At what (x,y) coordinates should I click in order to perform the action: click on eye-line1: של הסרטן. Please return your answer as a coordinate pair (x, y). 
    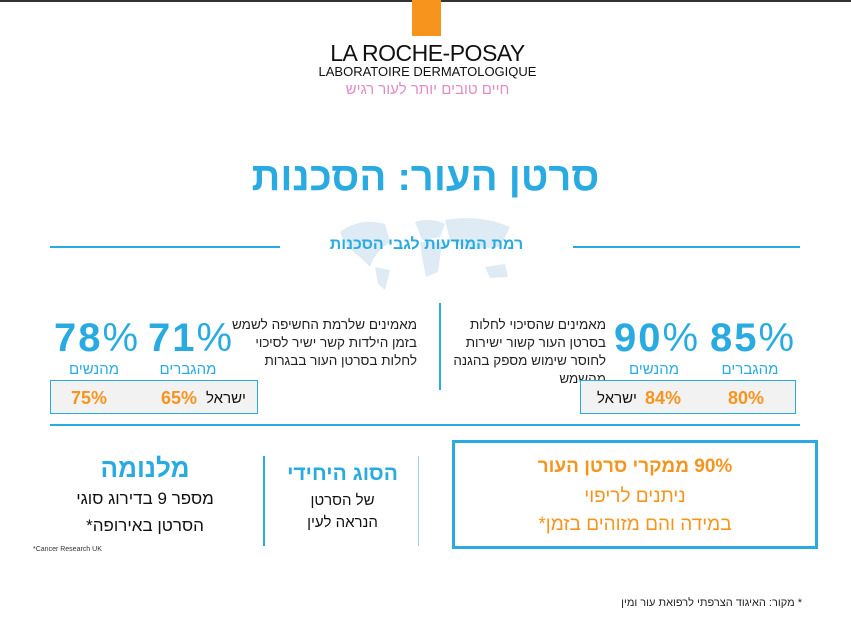
    Looking at the image, I should click on (342, 500).